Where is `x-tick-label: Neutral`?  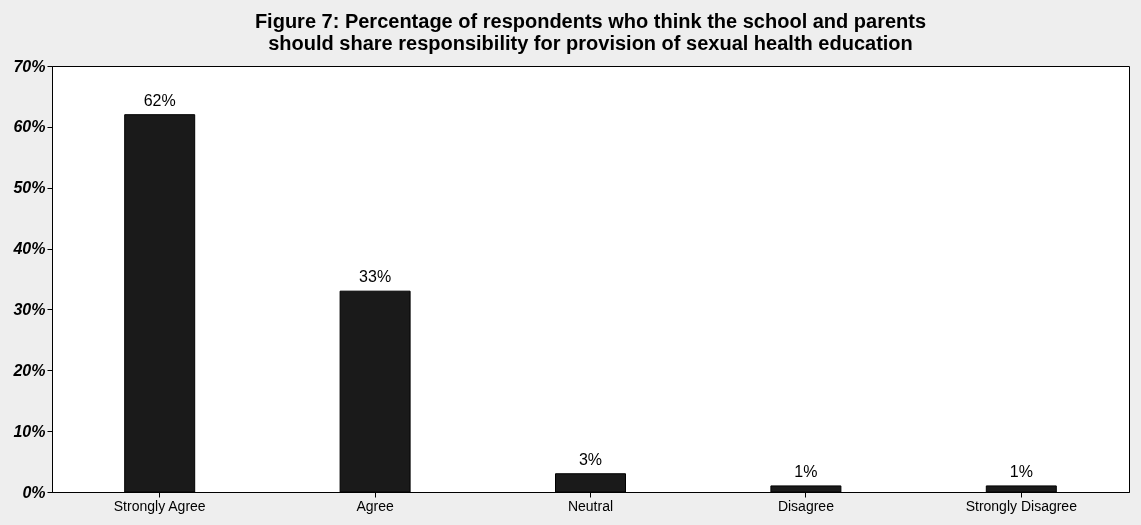 x-tick-label: Neutral is located at coordinates (590, 505).